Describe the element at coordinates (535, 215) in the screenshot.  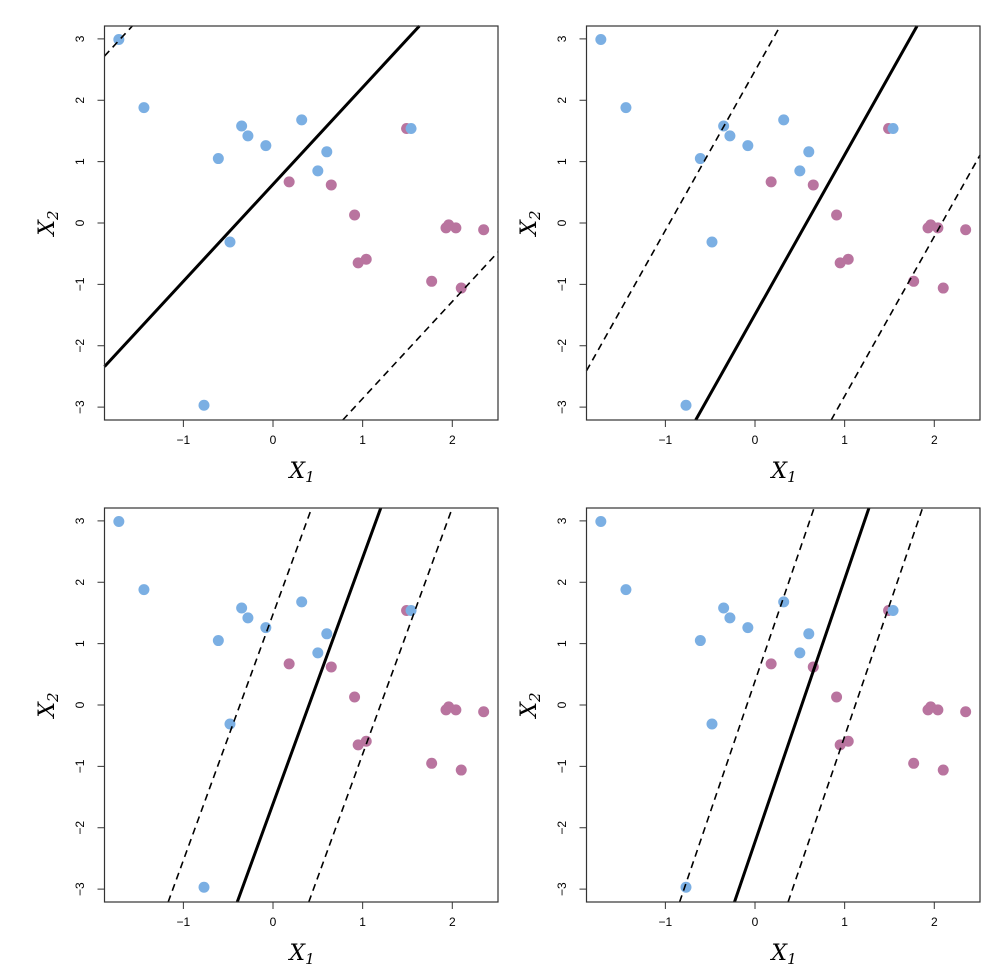
I see `y-axis-label-sub: 2` at that location.